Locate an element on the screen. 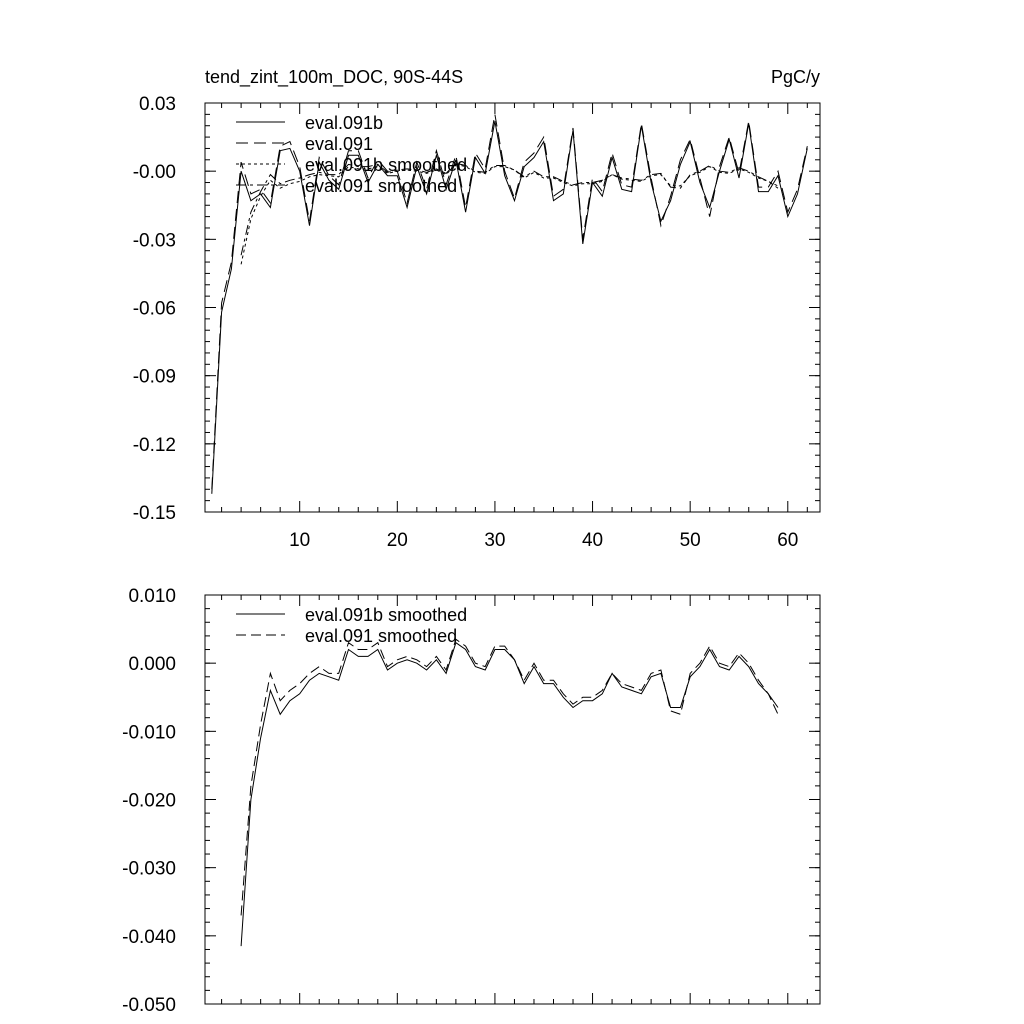 The height and width of the screenshot is (1024, 1024). x-tick-label: 20 is located at coordinates (397, 540).